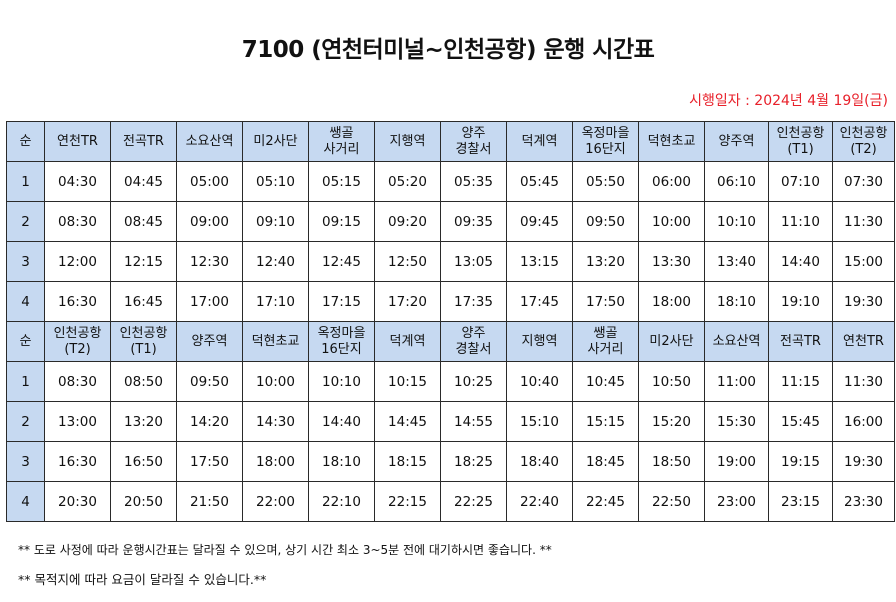 This screenshot has height=602, width=896. I want to click on departure-time: 18:00, so click(275, 461).